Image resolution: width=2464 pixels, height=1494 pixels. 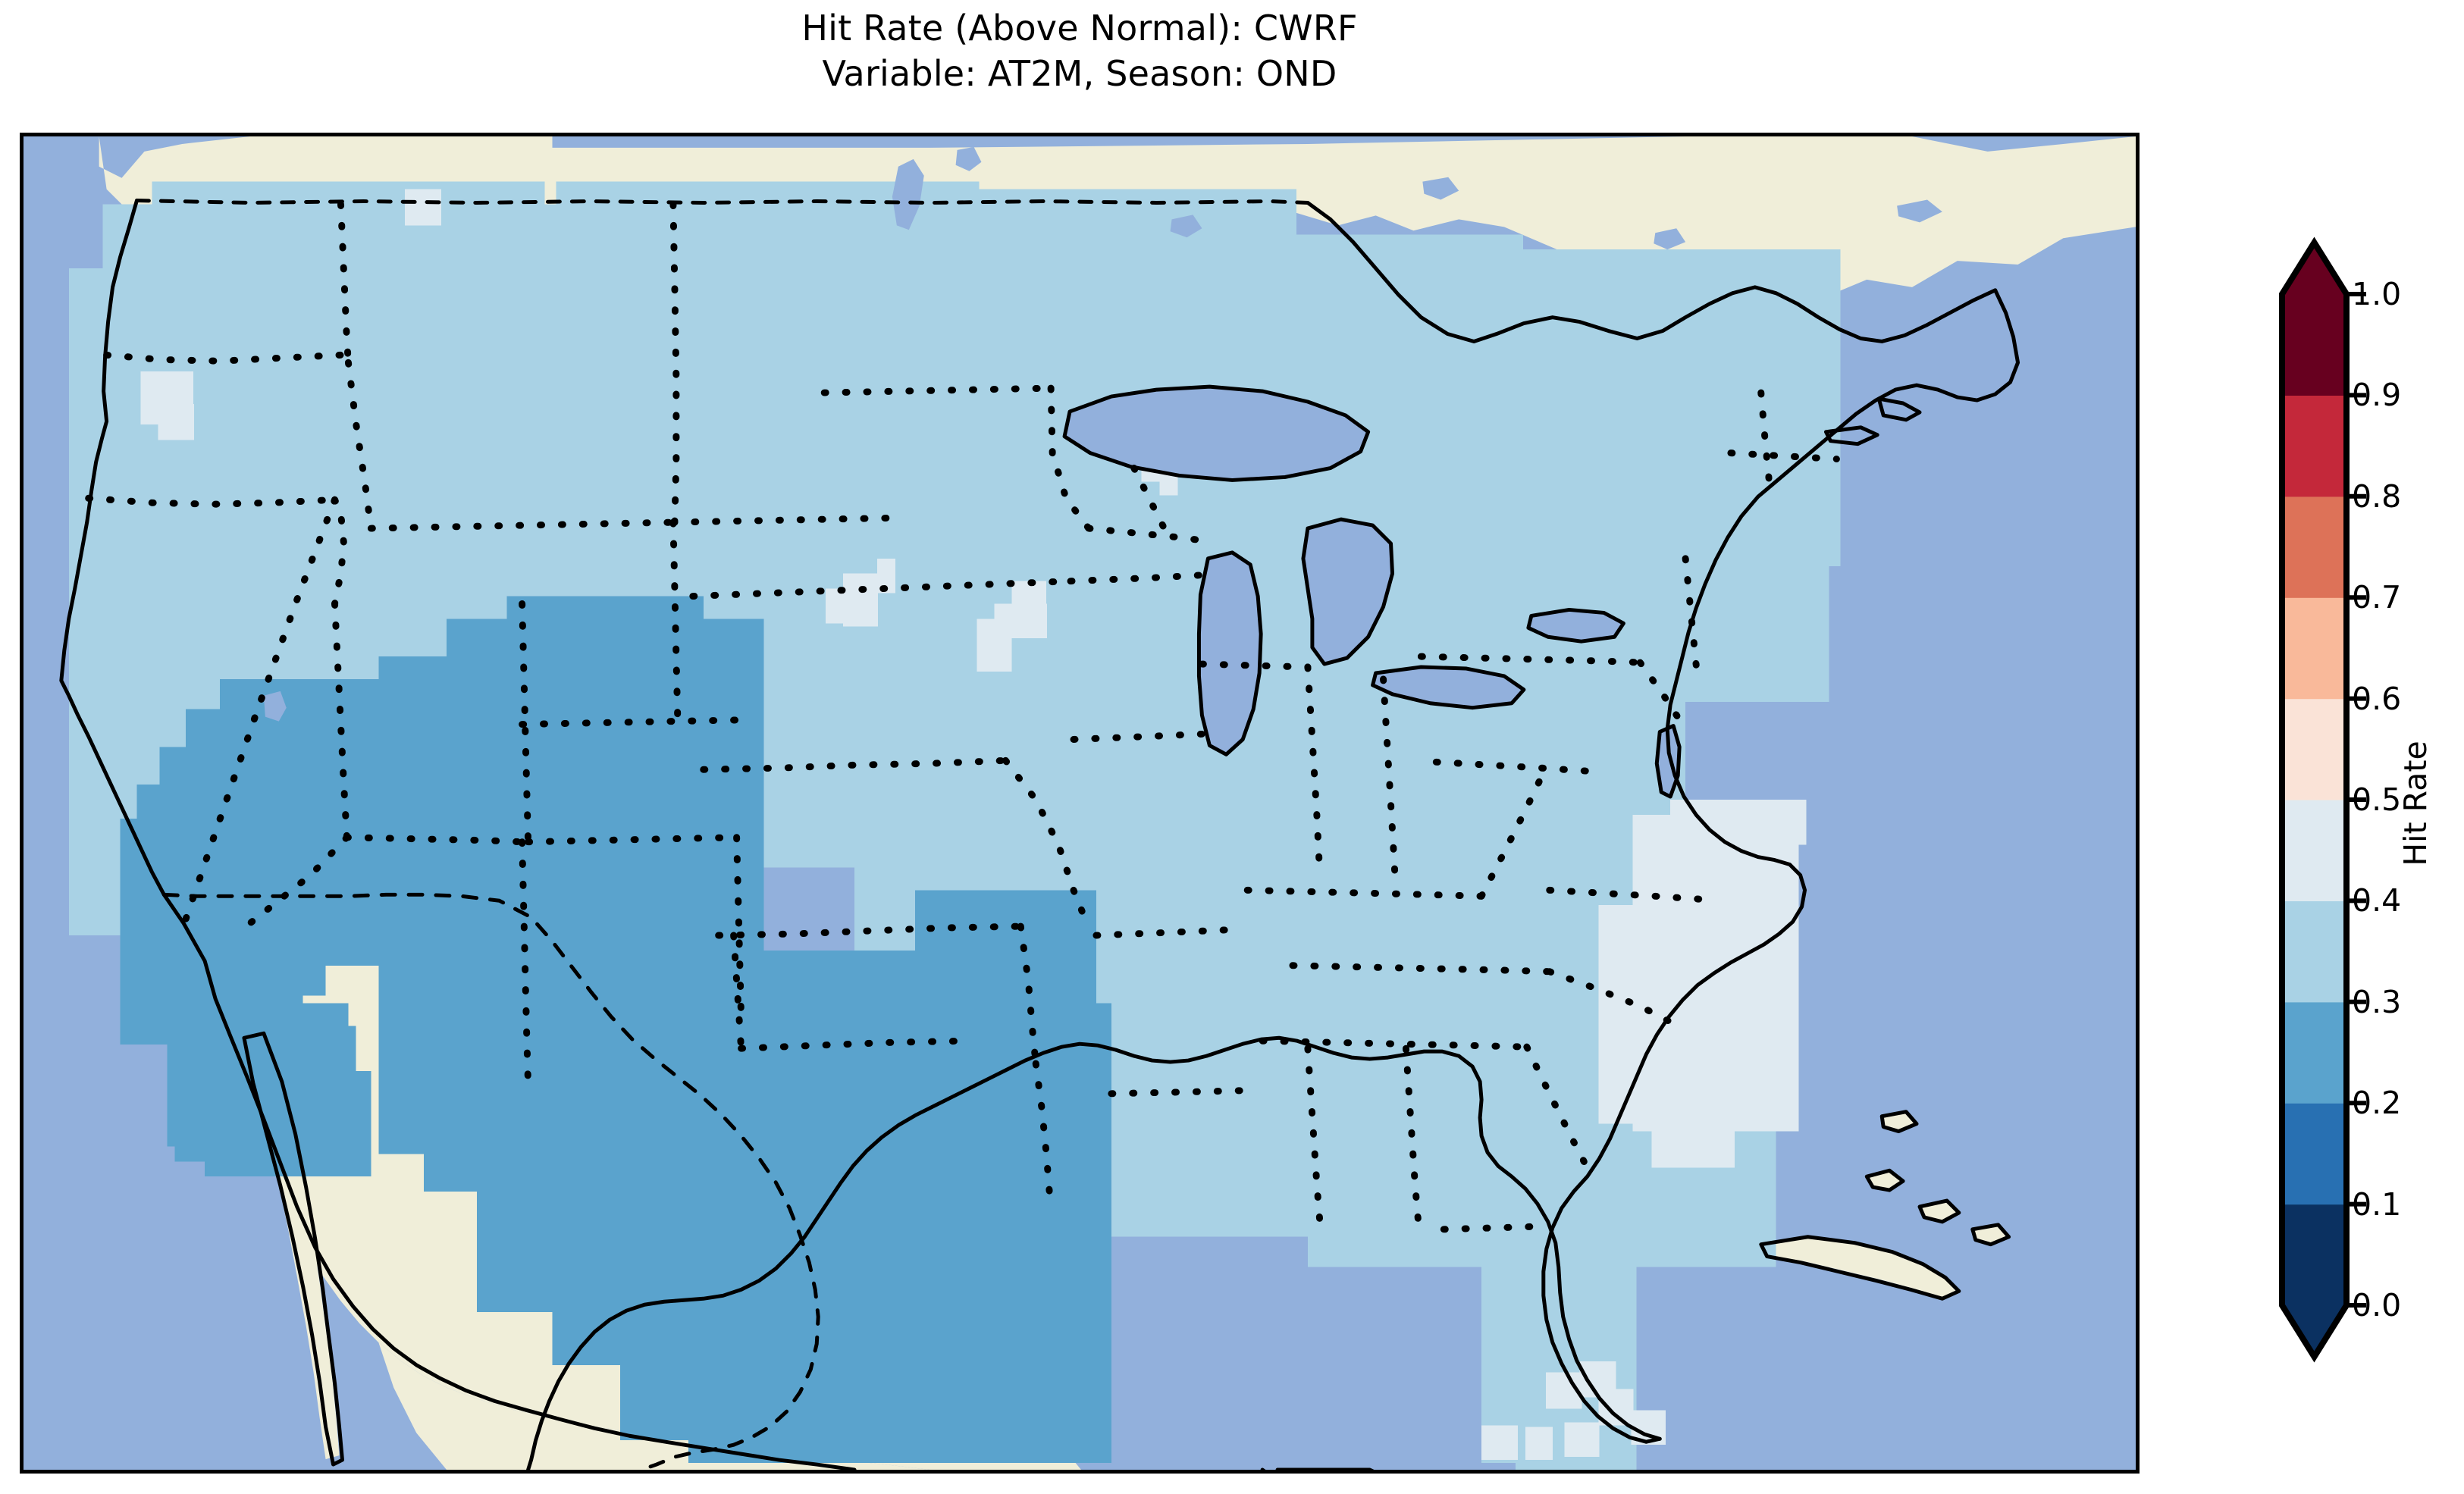 I want to click on lake-erie-outline, so click(x=1449, y=687).